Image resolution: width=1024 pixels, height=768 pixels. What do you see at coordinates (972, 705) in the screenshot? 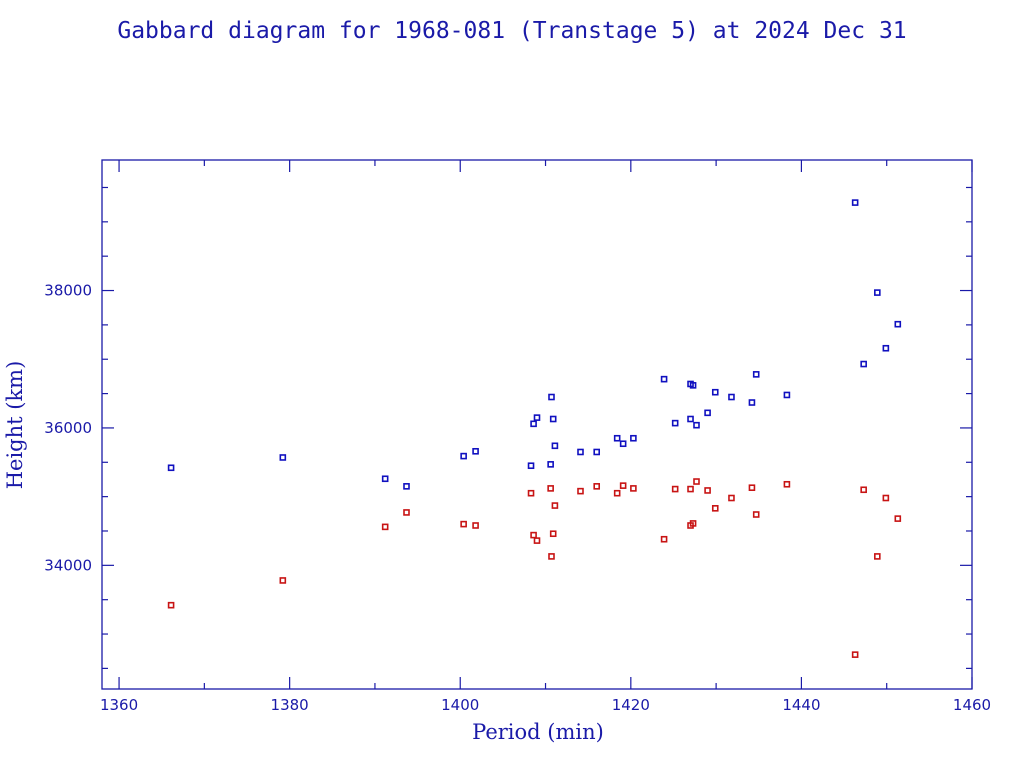
I see `x-tick-label: 1460` at bounding box center [972, 705].